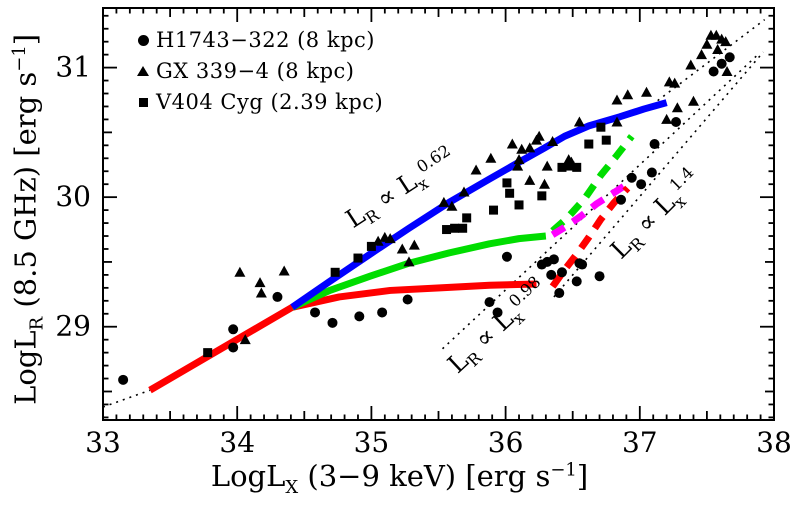 The width and height of the screenshot is (799, 505). What do you see at coordinates (28, 219) in the screenshot?
I see `y-axis-title: LogLR (8.5 GHz) [erg s−1]` at bounding box center [28, 219].